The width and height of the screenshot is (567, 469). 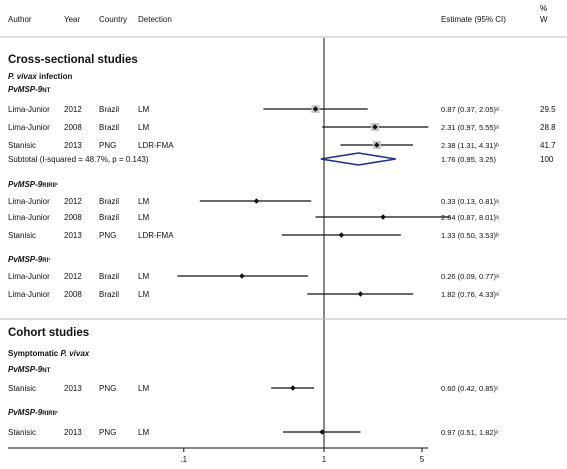 I want to click on section-cohort: Cohort studies, so click(x=48, y=333).